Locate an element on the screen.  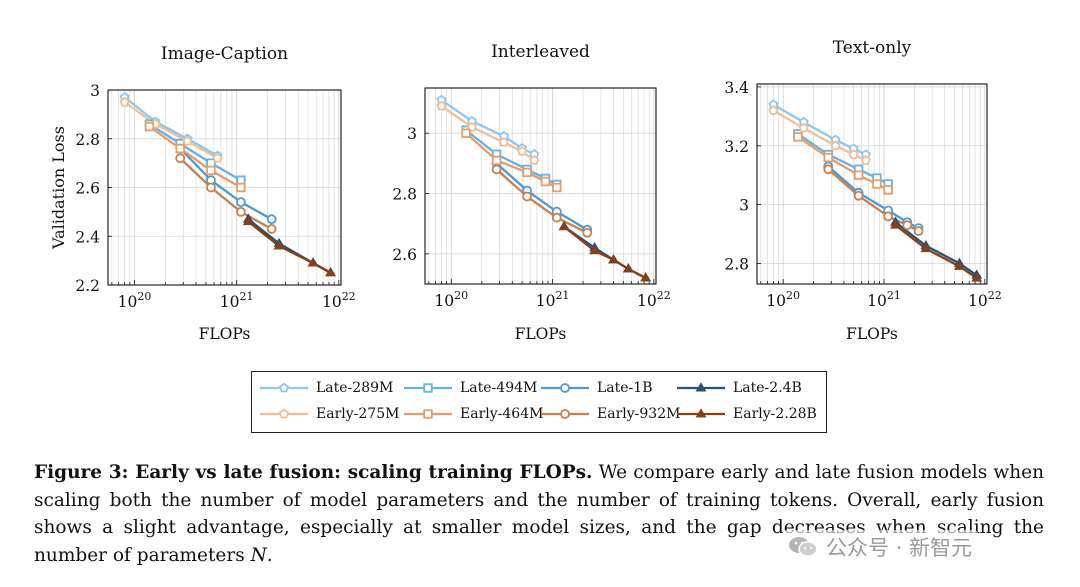
watermark: 公众号 · 新智元 is located at coordinates (880, 547).